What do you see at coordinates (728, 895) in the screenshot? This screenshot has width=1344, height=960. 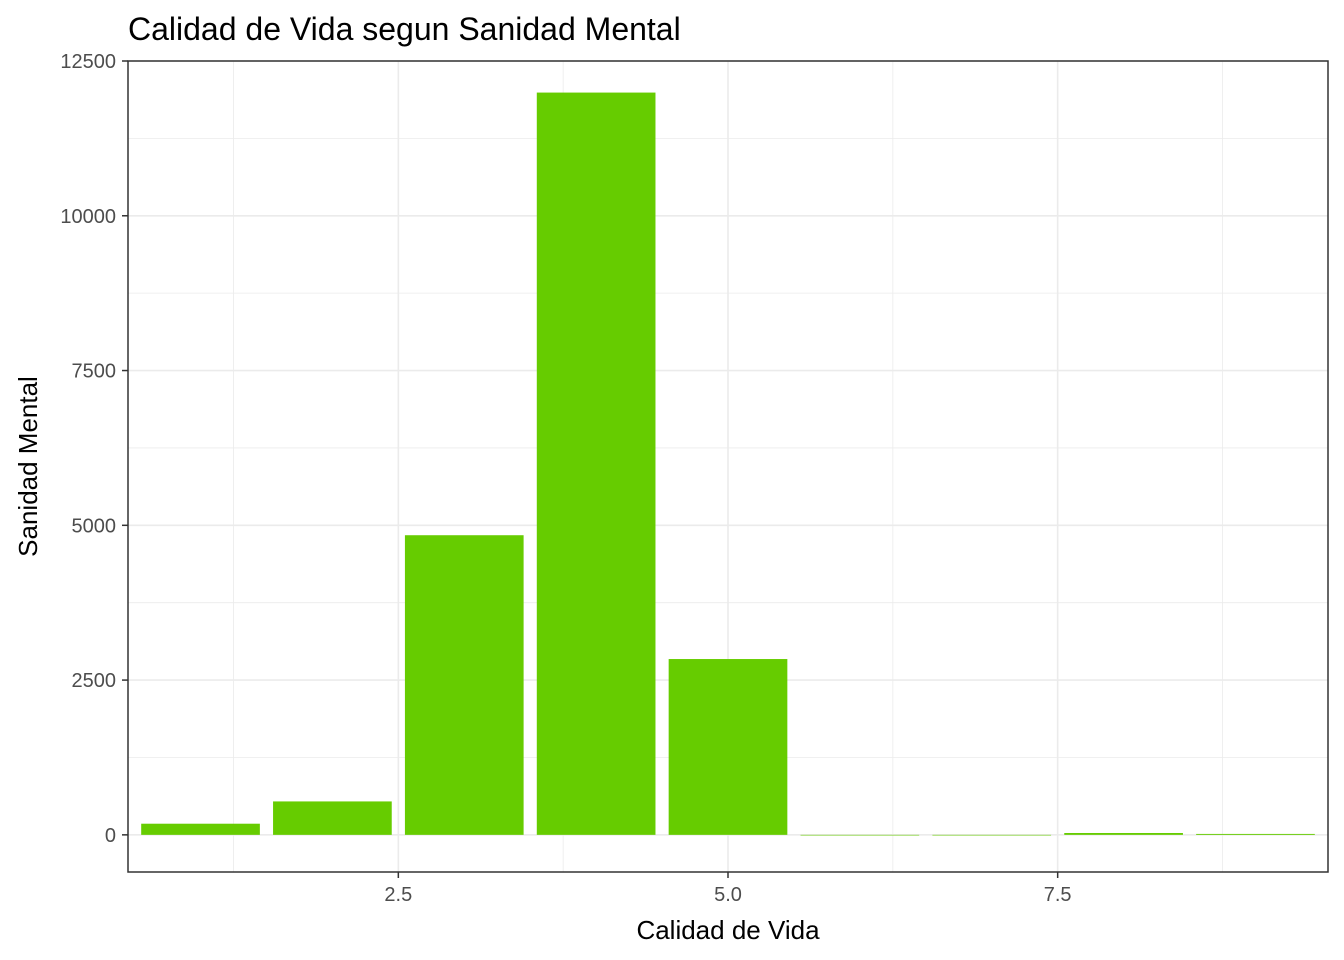 I see `x-tick-label: 5.0` at bounding box center [728, 895].